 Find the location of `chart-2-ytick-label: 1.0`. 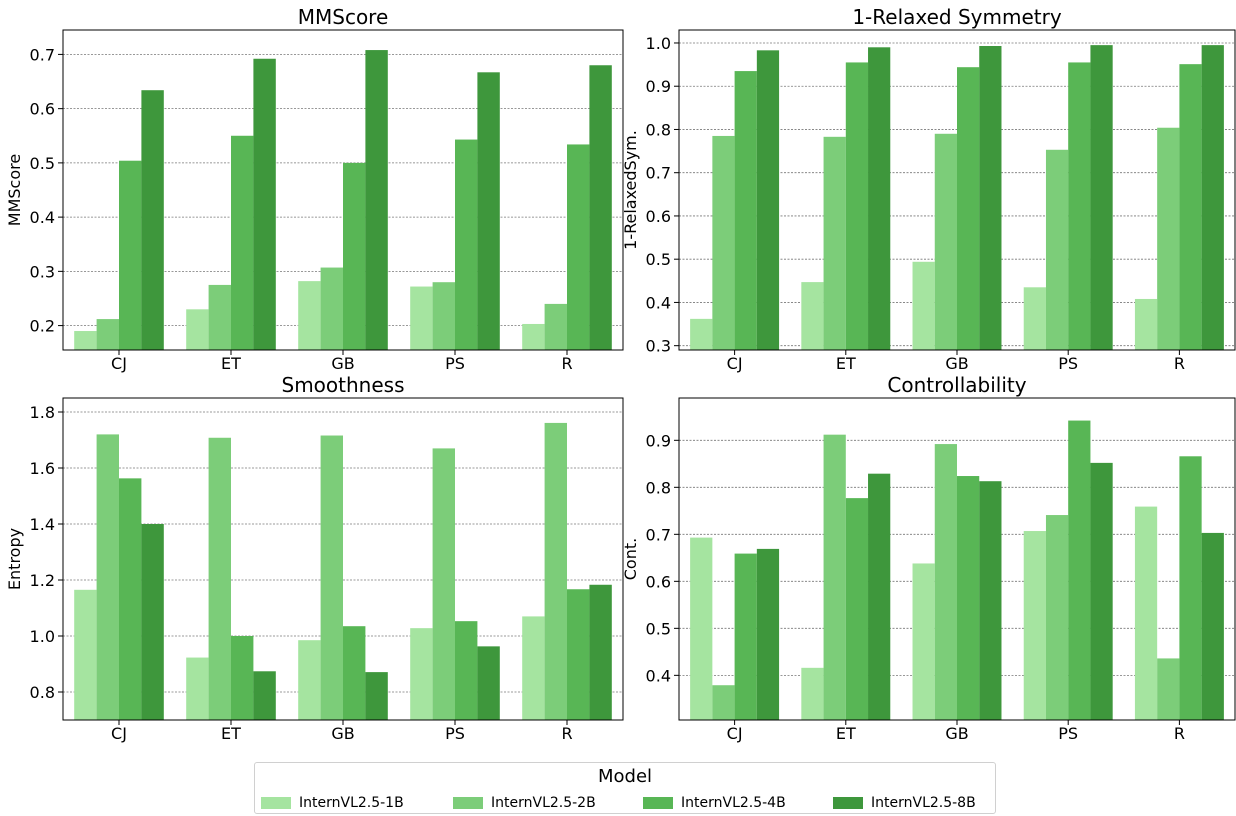

chart-2-ytick-label: 1.0 is located at coordinates (658, 43).